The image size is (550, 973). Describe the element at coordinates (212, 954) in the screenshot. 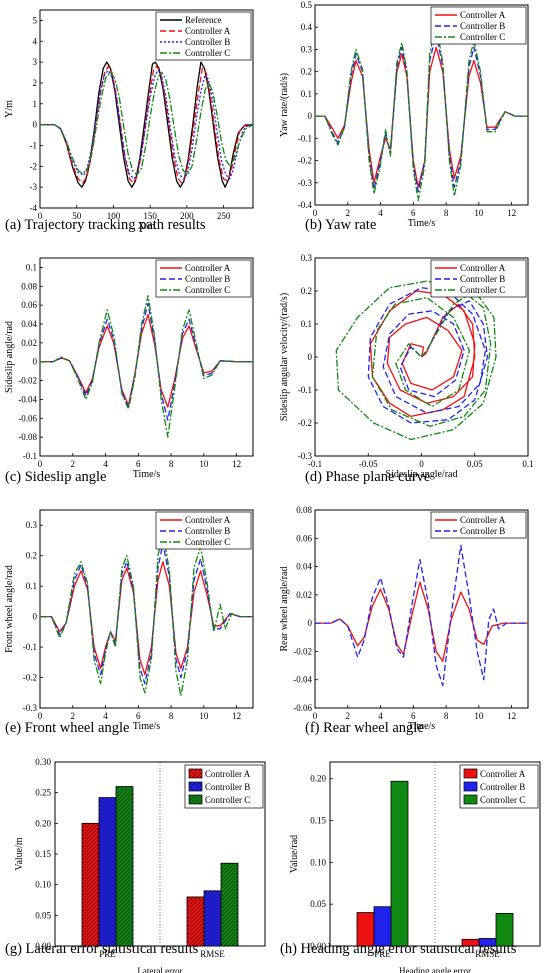

I see `category-label: RMSE` at that location.